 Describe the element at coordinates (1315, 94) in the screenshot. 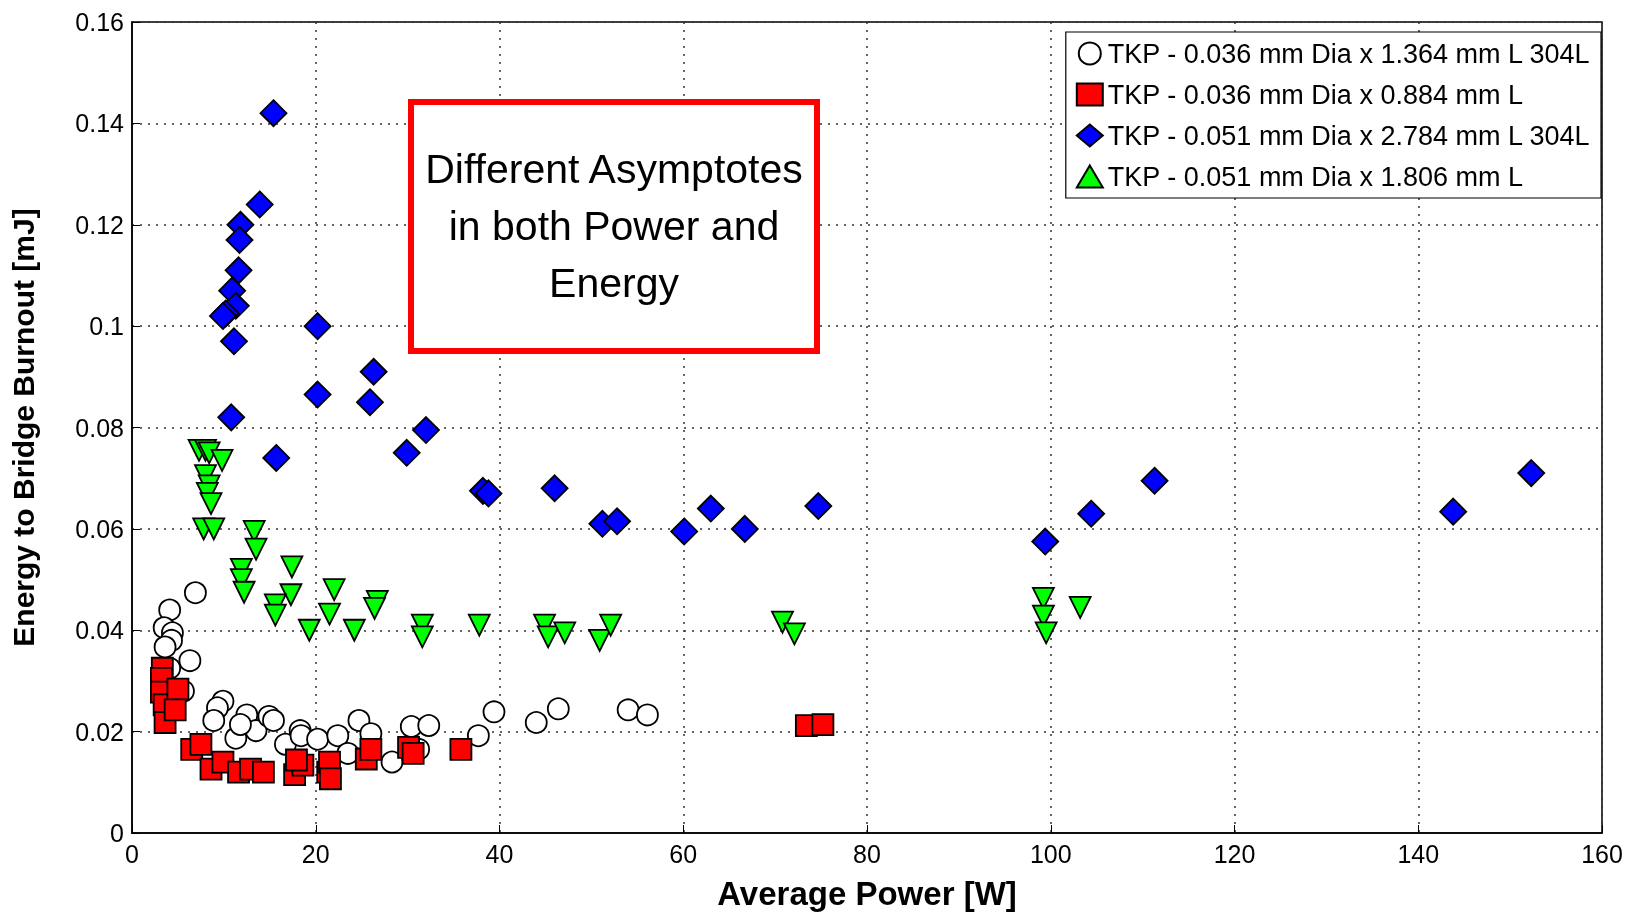

I see `legend-label: TKP - 0.036 mm Dia x 0.884 mm L` at that location.